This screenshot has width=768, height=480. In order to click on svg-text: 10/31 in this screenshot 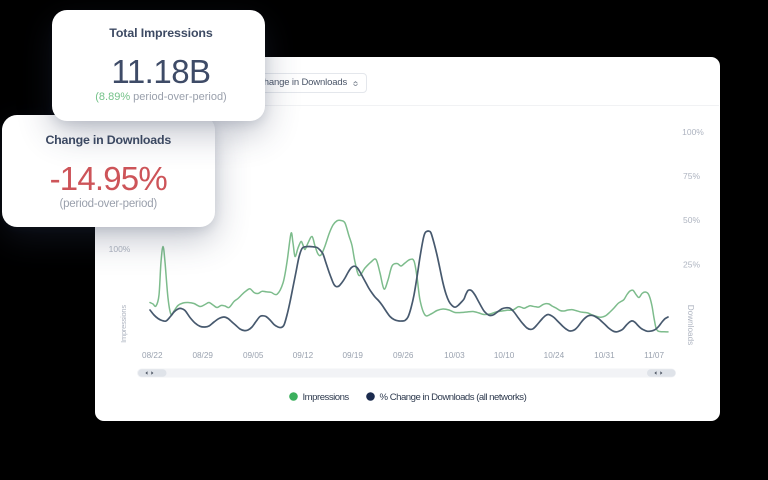, I will do `click(604, 355)`.